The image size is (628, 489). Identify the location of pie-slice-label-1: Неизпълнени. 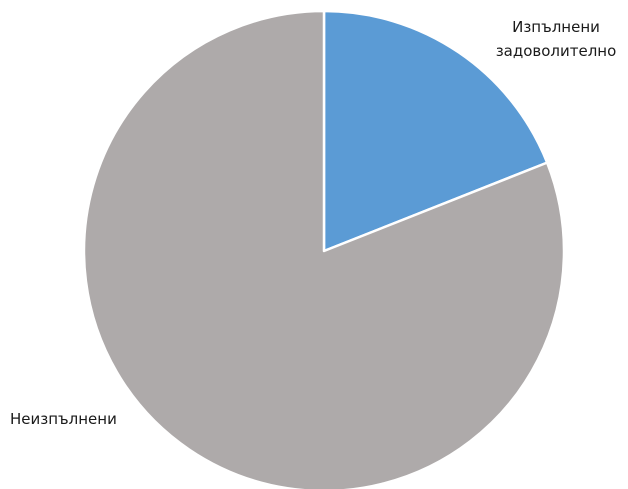
(63, 419).